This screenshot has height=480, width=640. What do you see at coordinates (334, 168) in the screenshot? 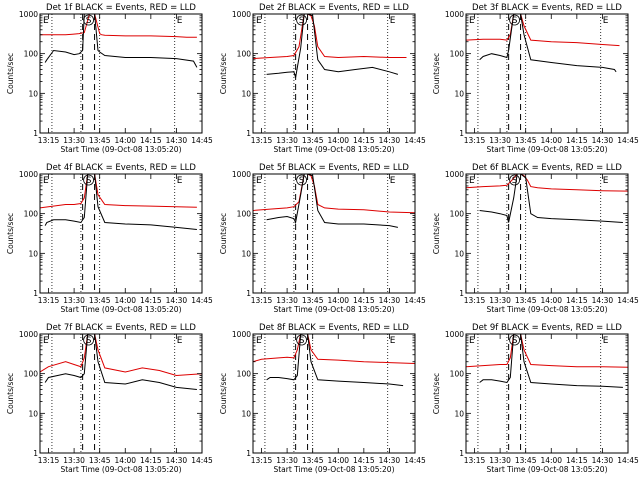
I see `panel-title: Det 5f BLACK = Events, RED = LLD` at bounding box center [334, 168].